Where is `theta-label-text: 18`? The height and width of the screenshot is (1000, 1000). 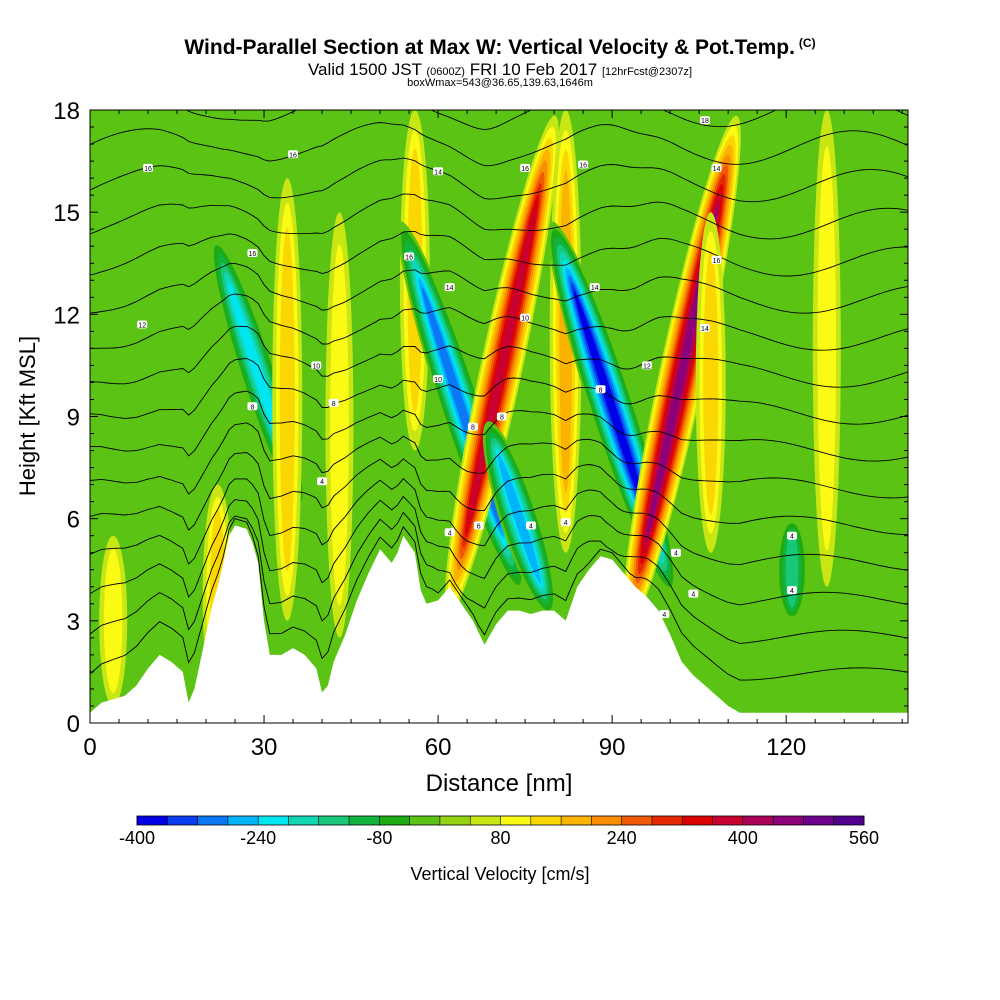 theta-label-text: 18 is located at coordinates (705, 121).